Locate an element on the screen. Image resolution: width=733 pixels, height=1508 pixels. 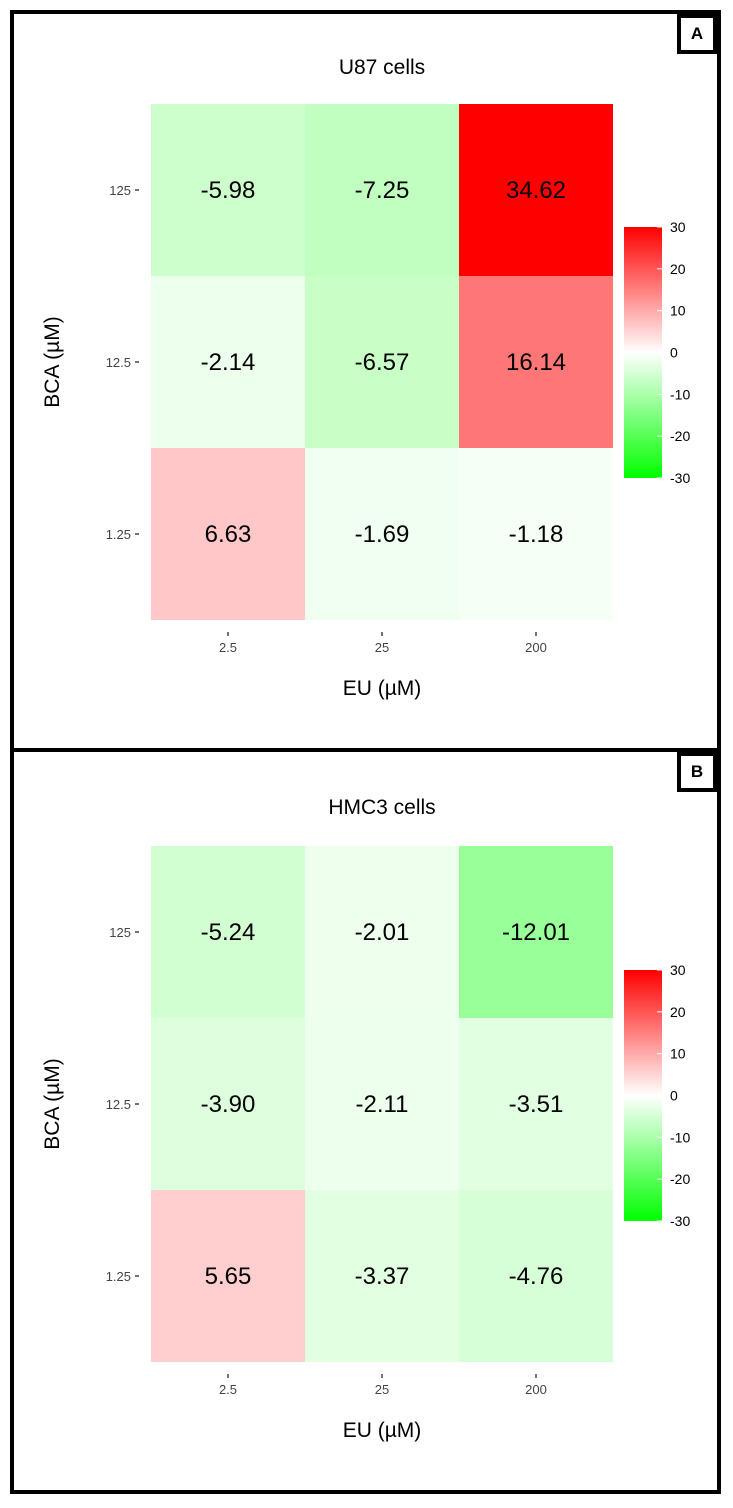
cell-value-label: -1.69 is located at coordinates (382, 534).